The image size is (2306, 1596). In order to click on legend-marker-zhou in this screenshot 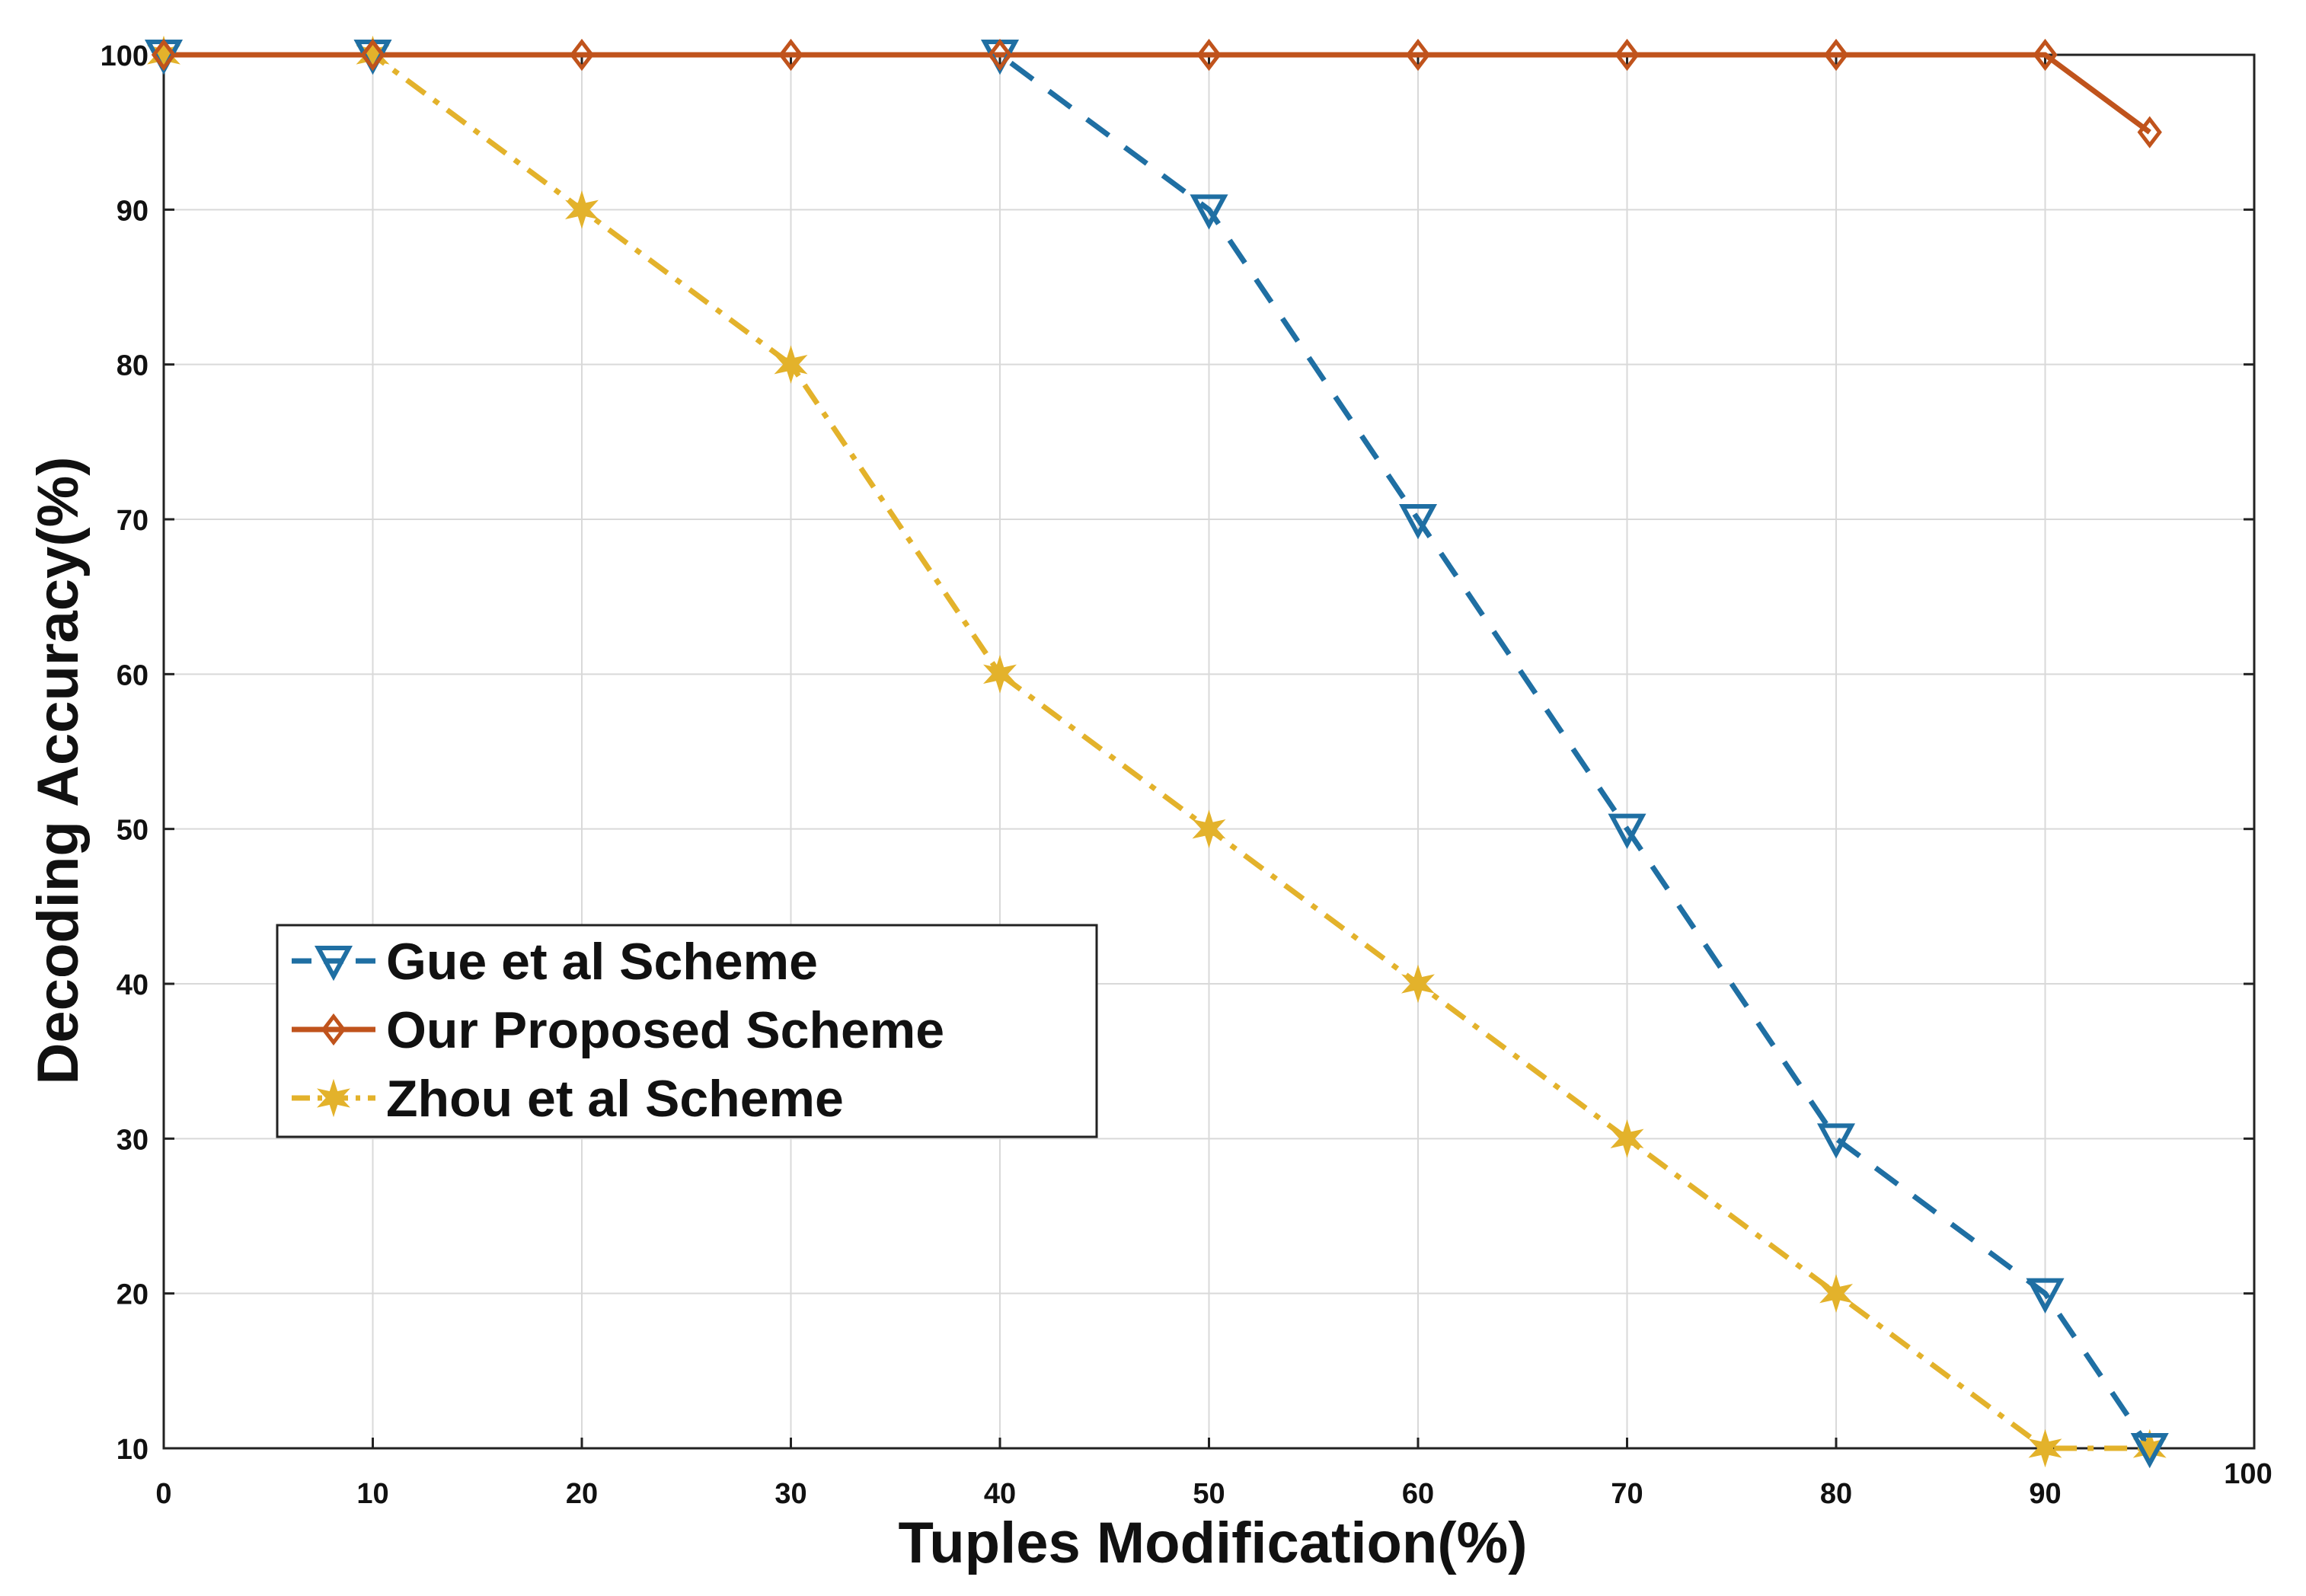, I will do `click(333, 1098)`.